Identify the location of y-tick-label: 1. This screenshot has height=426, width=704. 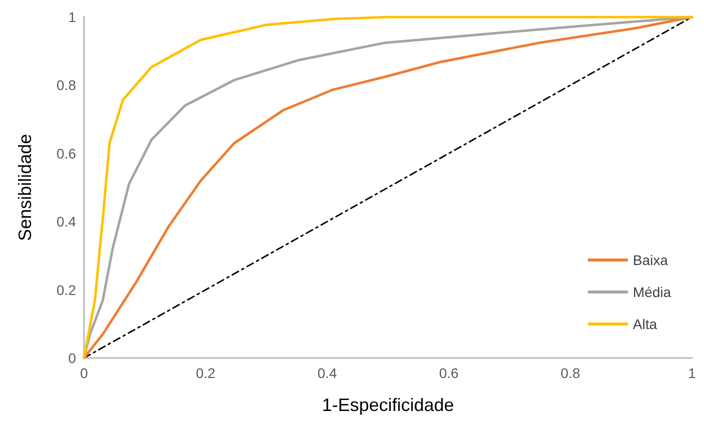
(72, 17).